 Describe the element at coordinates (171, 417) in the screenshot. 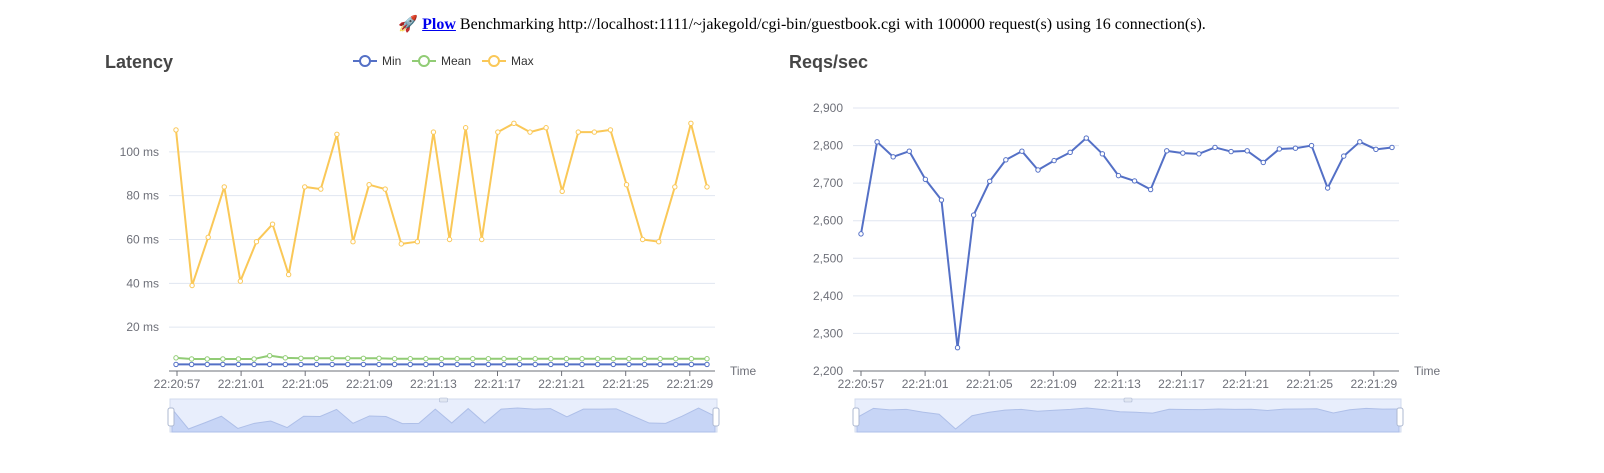

I see `slider-left-handle` at that location.